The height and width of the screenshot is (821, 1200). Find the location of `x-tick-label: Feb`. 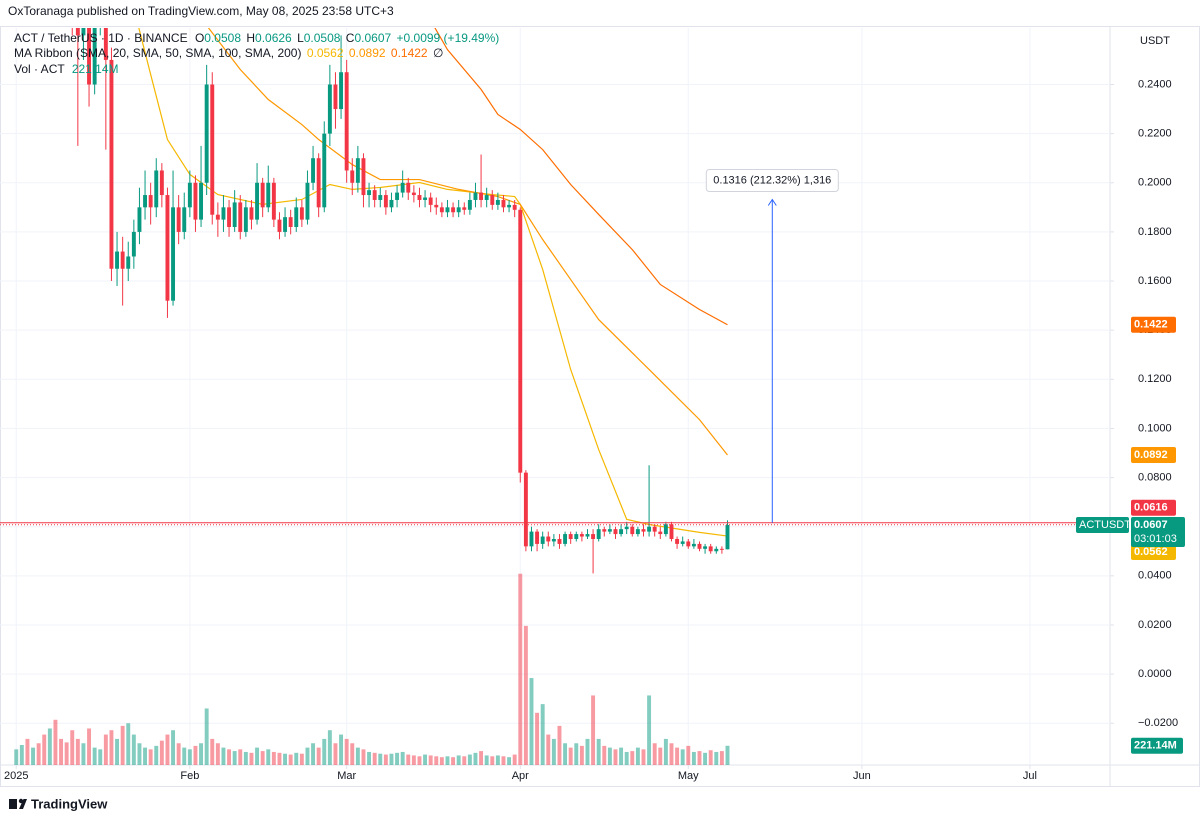

x-tick-label: Feb is located at coordinates (189, 776).